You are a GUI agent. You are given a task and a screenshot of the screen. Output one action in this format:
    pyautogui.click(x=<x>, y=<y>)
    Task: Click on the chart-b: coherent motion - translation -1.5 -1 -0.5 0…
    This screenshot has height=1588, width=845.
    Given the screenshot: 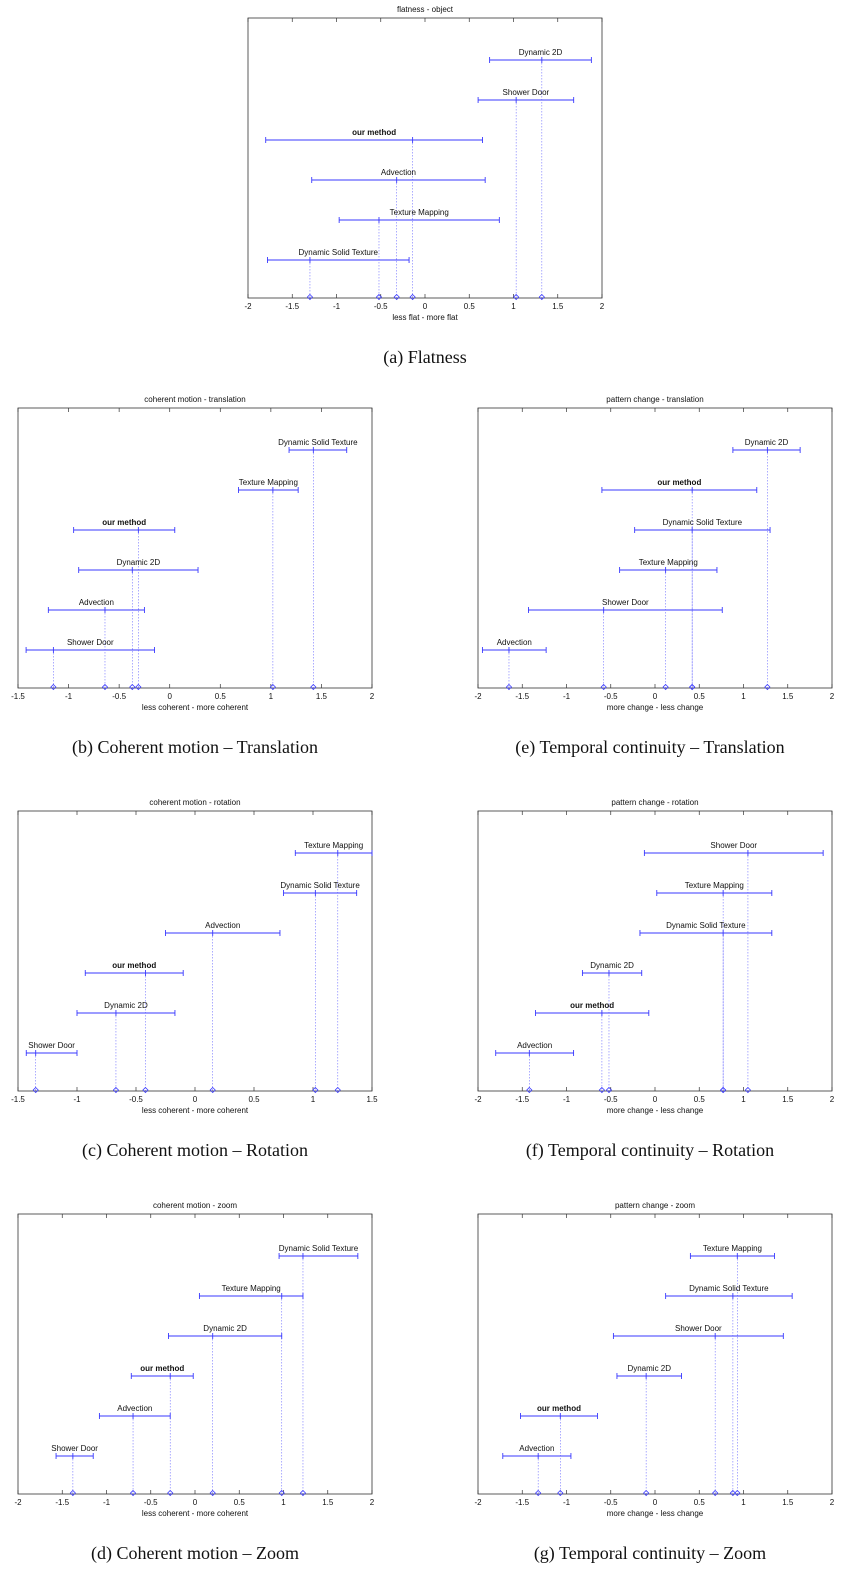 What is the action you would take?
    pyautogui.click(x=193, y=553)
    